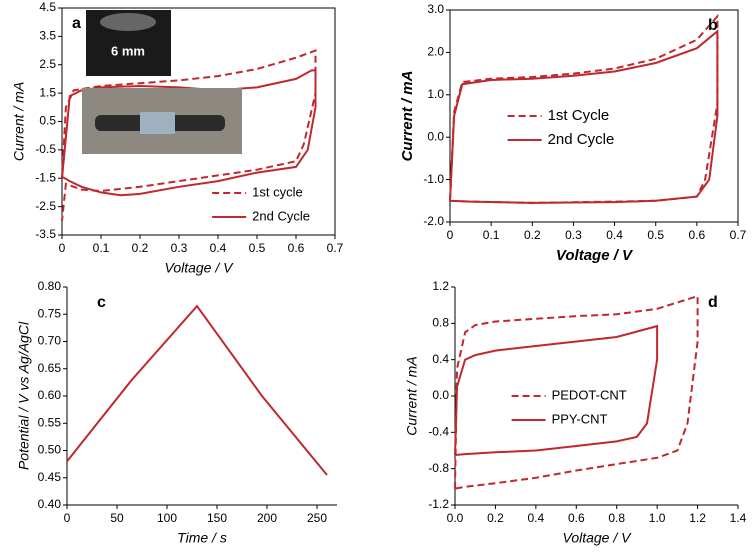 The image size is (755, 554). What do you see at coordinates (438, 504) in the screenshot?
I see `y-tick-label: -1.2` at bounding box center [438, 504].